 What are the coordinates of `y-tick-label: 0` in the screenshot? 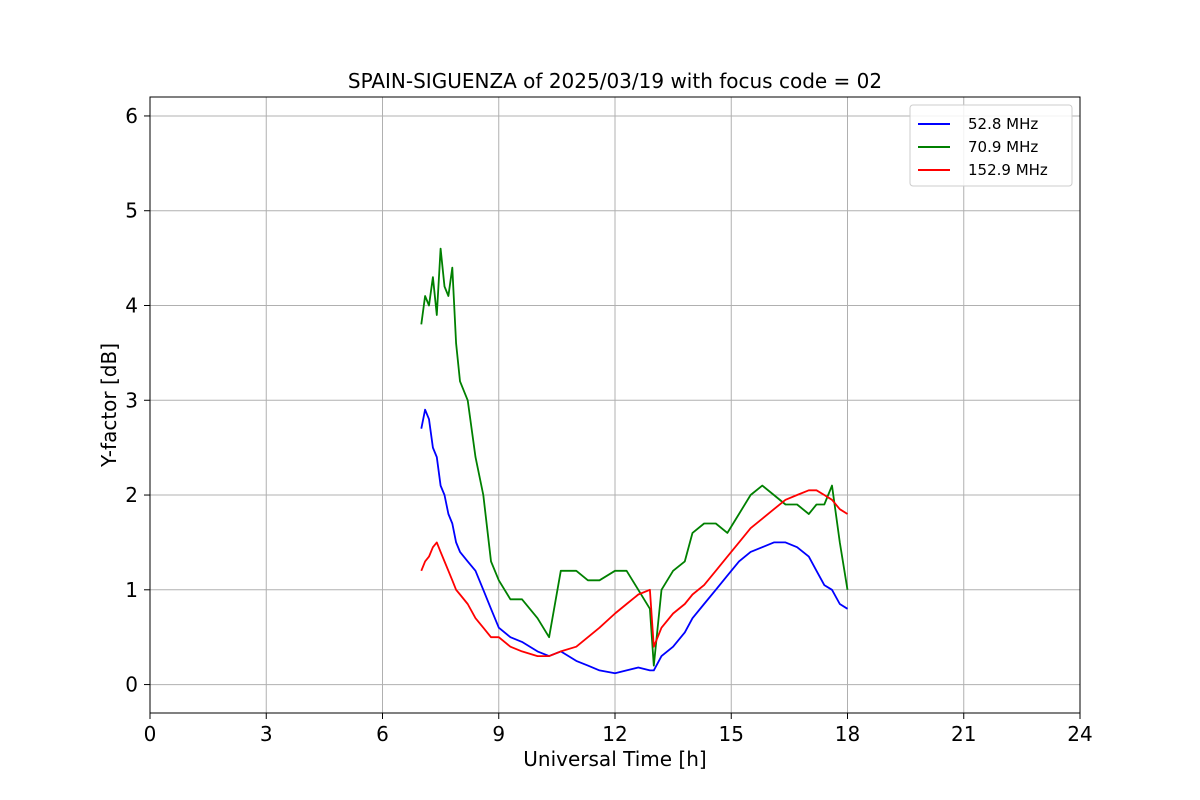 It's located at (131, 685).